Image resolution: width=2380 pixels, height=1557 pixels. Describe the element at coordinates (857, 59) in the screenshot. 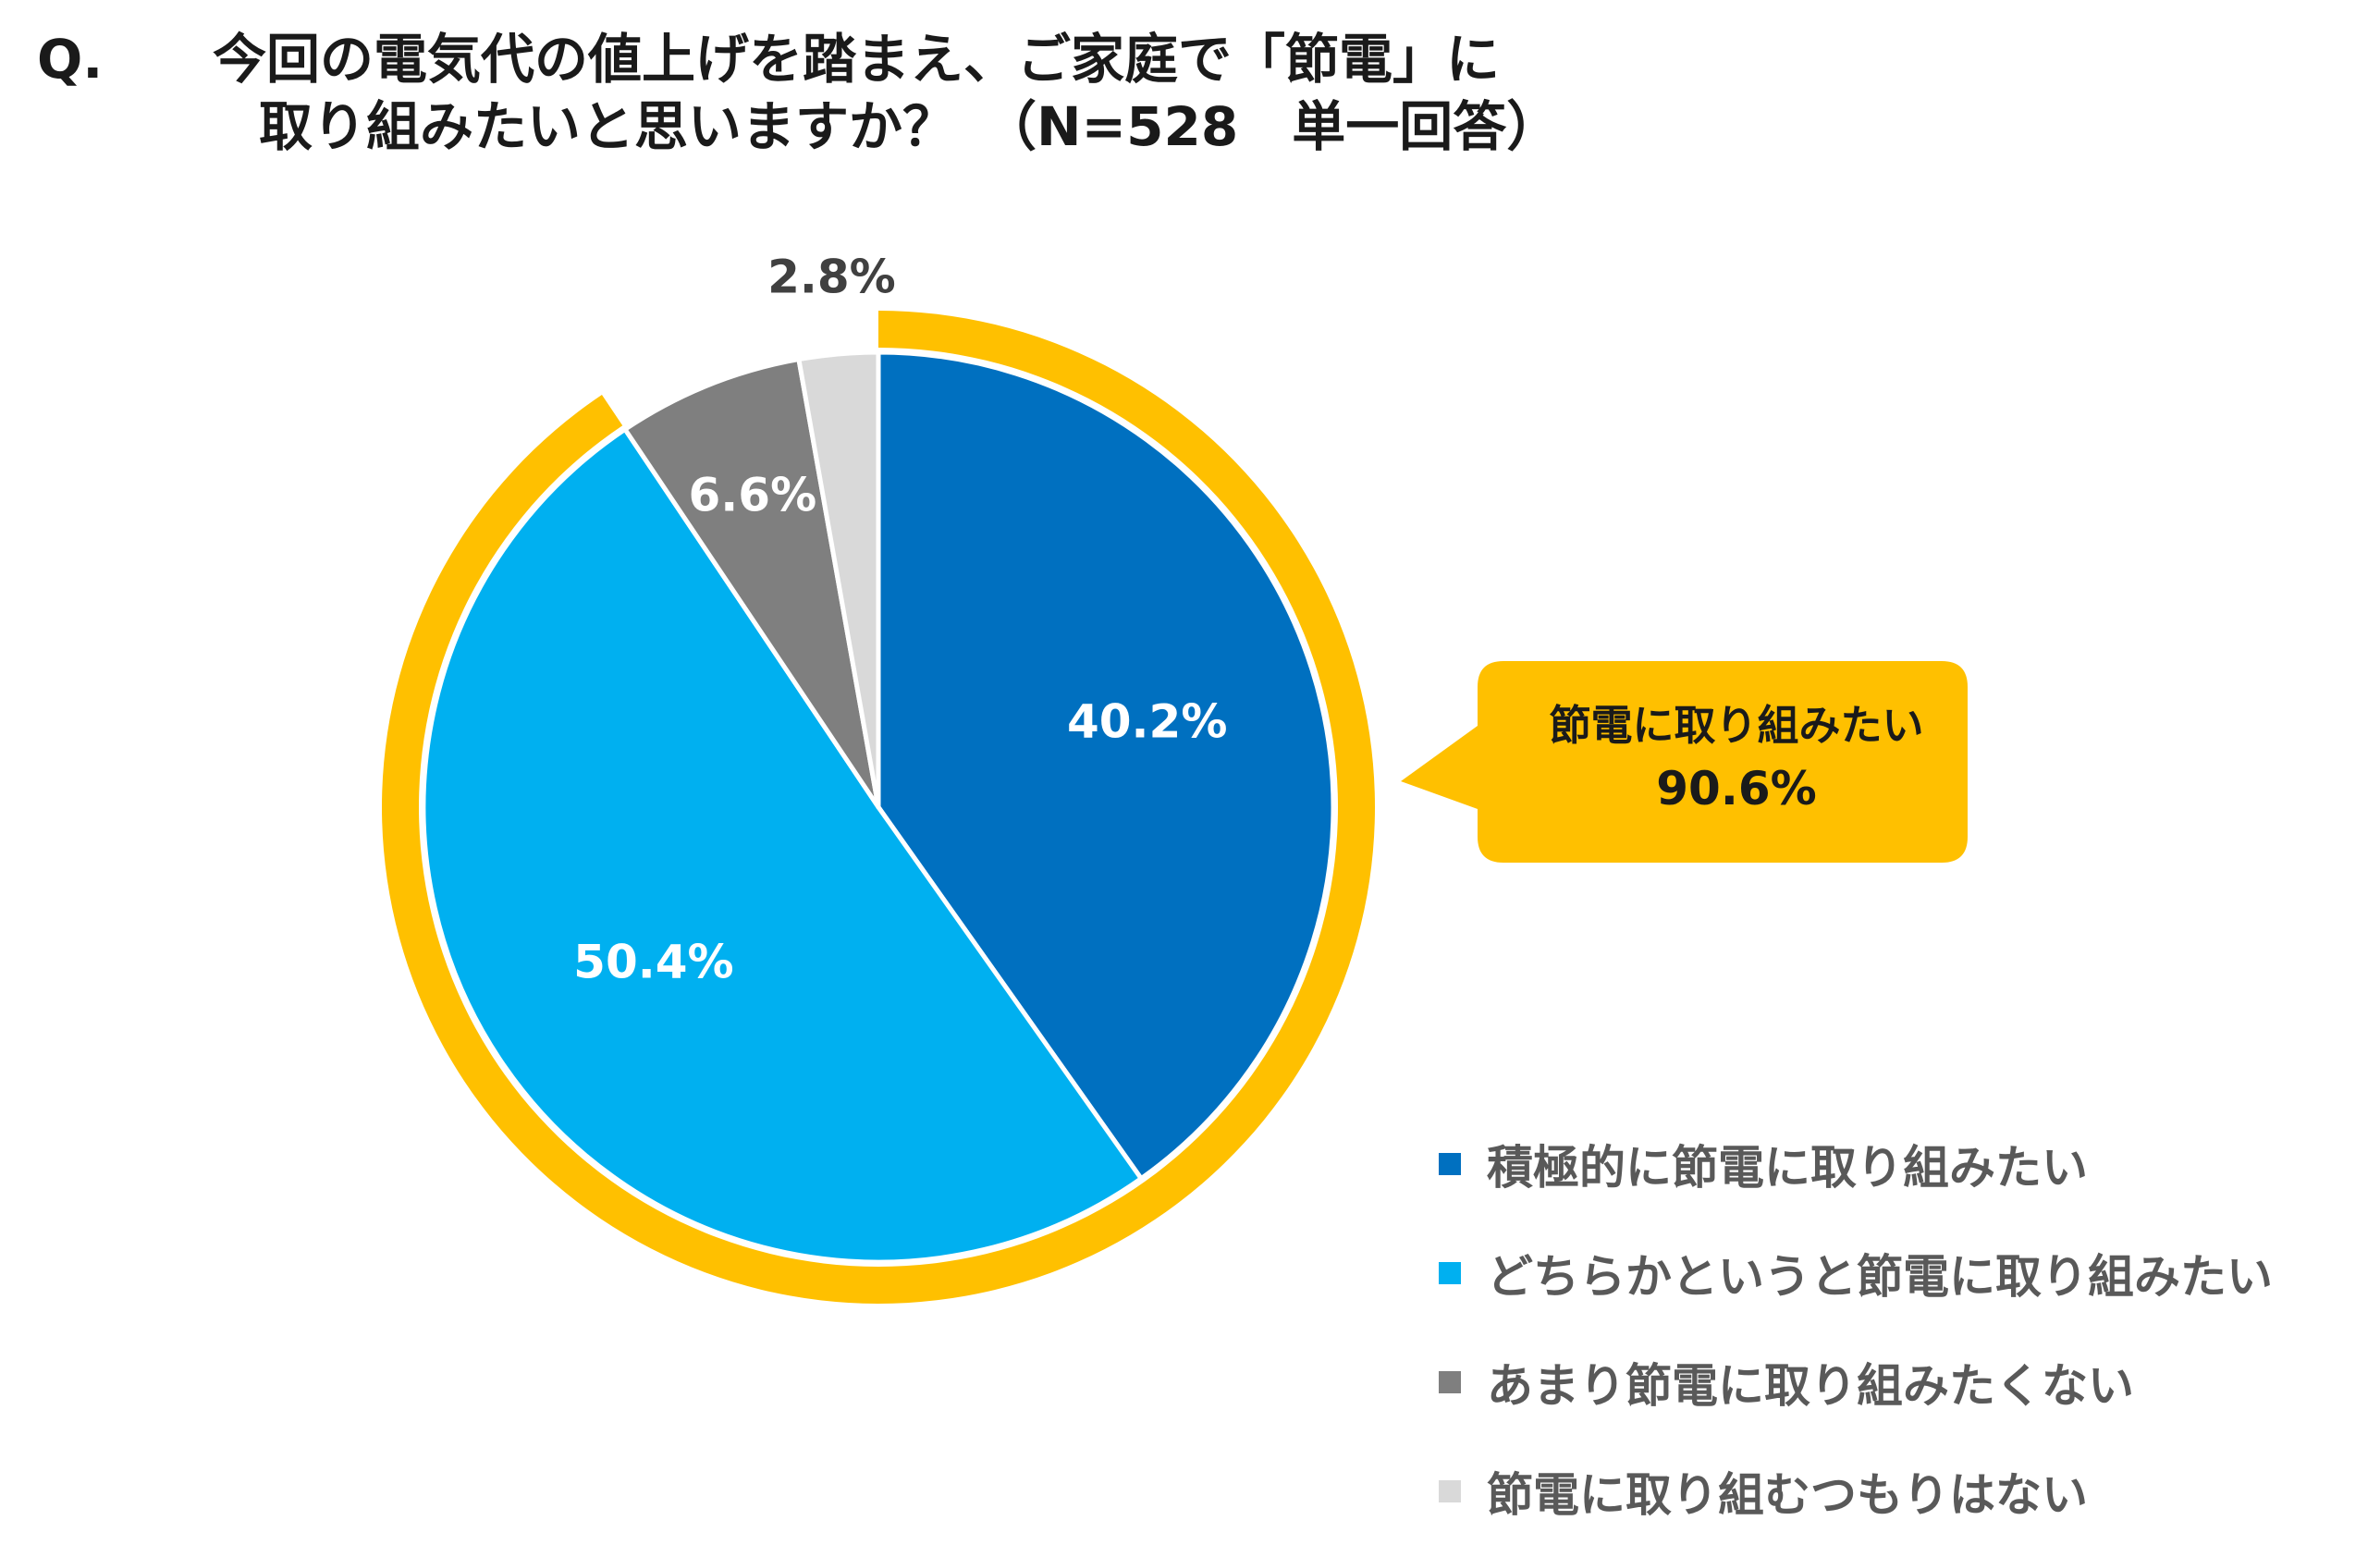

I see `title-line-1: 今回の電気代の値上げを踏まえ、ご家庭で「節電」に` at that location.